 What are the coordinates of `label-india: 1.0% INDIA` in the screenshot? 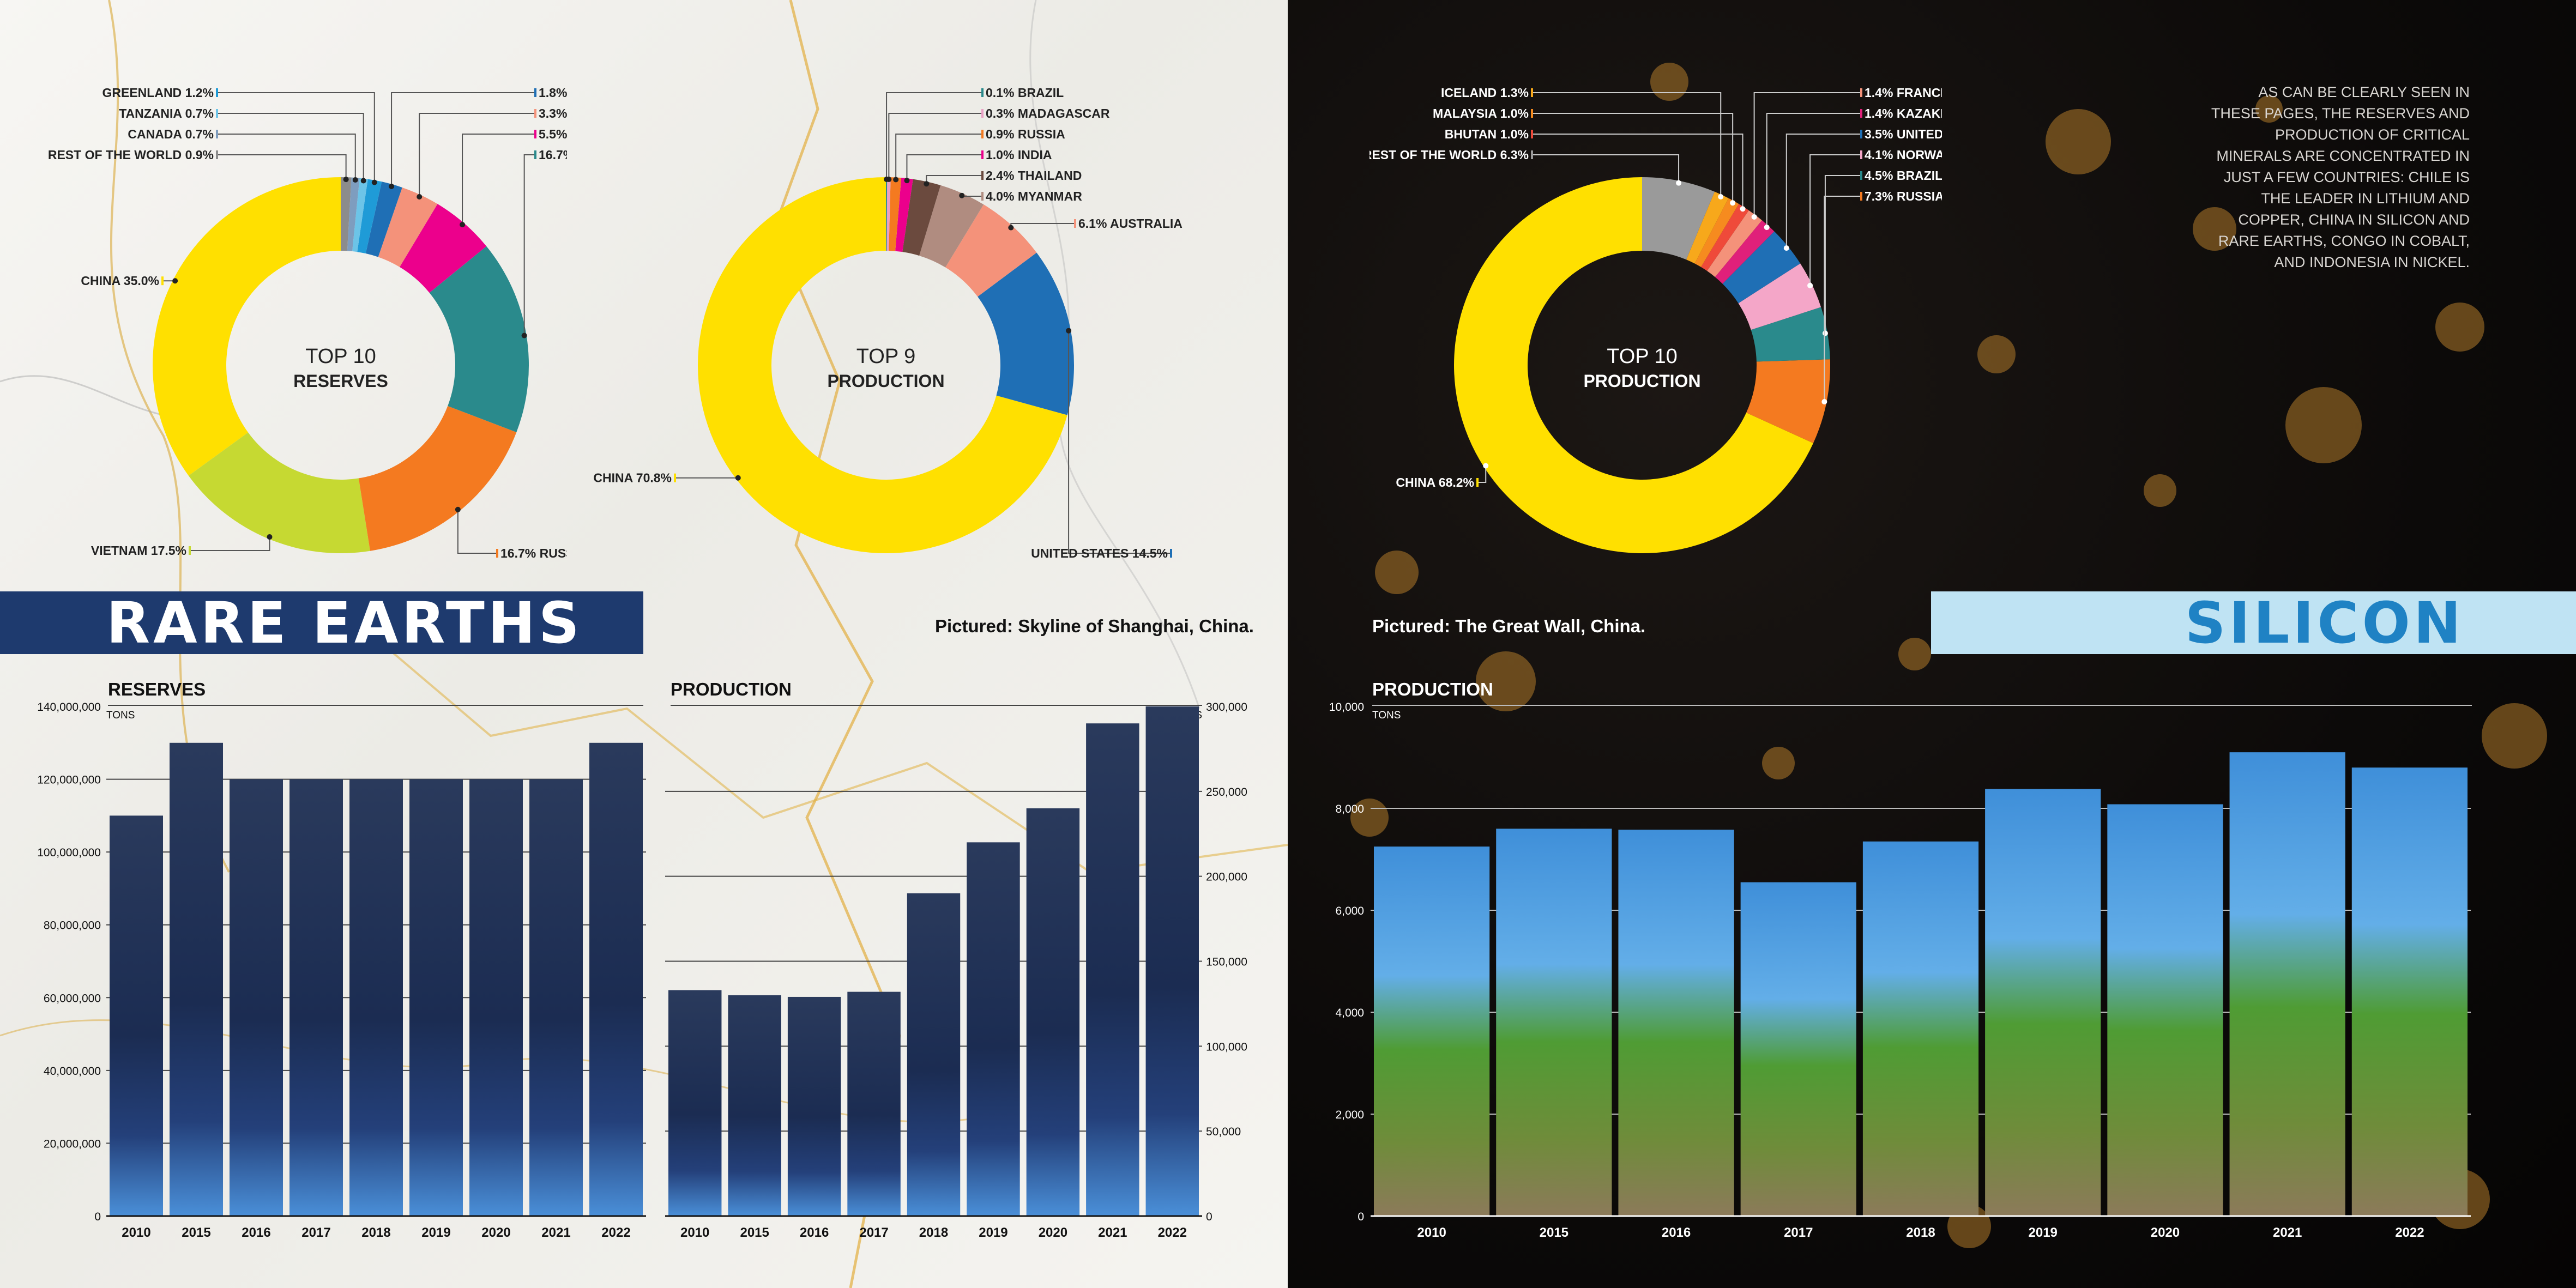 It's located at (1019, 155).